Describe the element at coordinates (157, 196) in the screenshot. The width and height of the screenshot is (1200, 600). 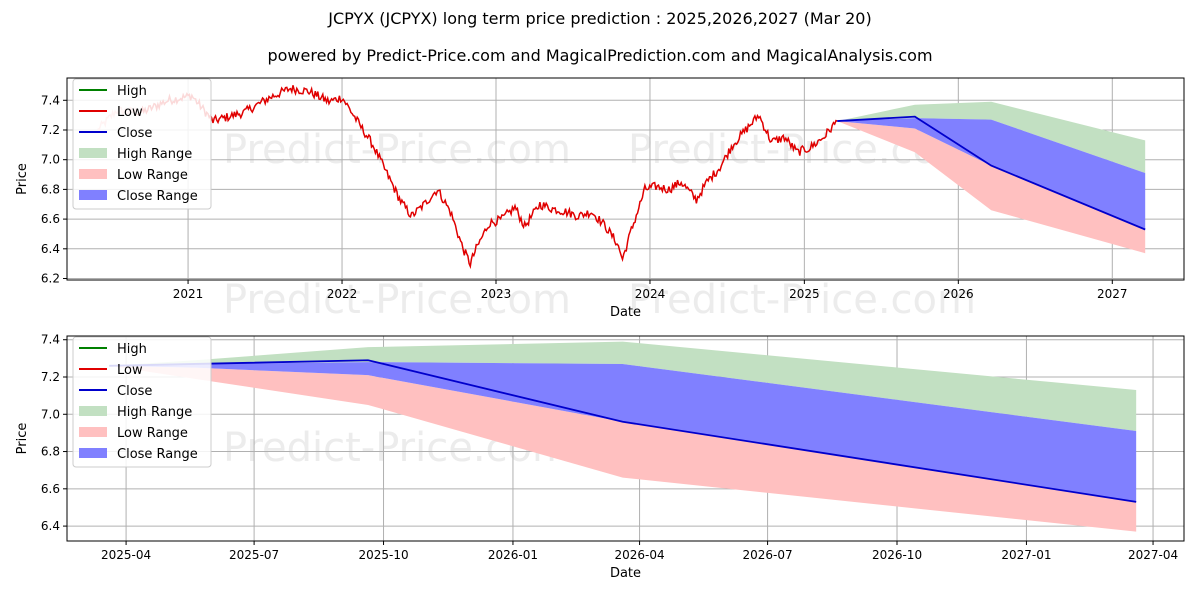
I see `panel1-legend-label: Close Range` at that location.